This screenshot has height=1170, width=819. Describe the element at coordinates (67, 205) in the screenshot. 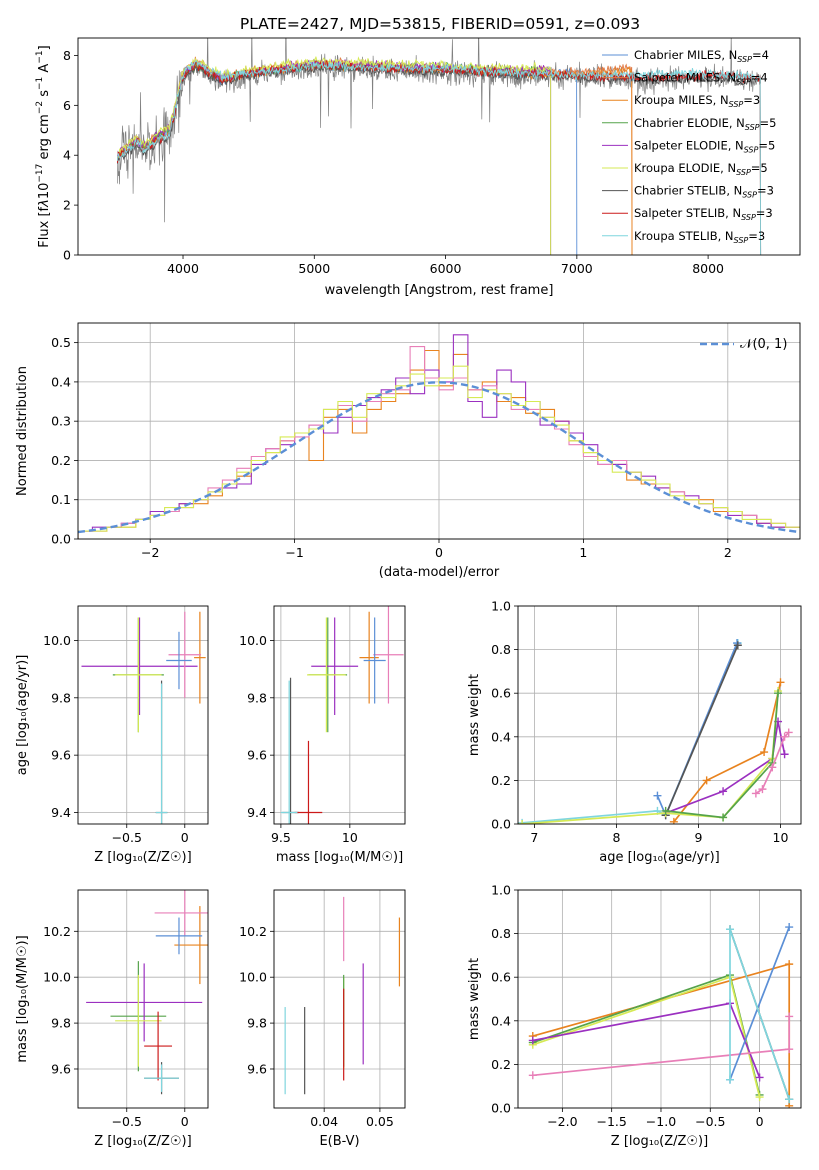

I see `y-tick-label: 2` at that location.